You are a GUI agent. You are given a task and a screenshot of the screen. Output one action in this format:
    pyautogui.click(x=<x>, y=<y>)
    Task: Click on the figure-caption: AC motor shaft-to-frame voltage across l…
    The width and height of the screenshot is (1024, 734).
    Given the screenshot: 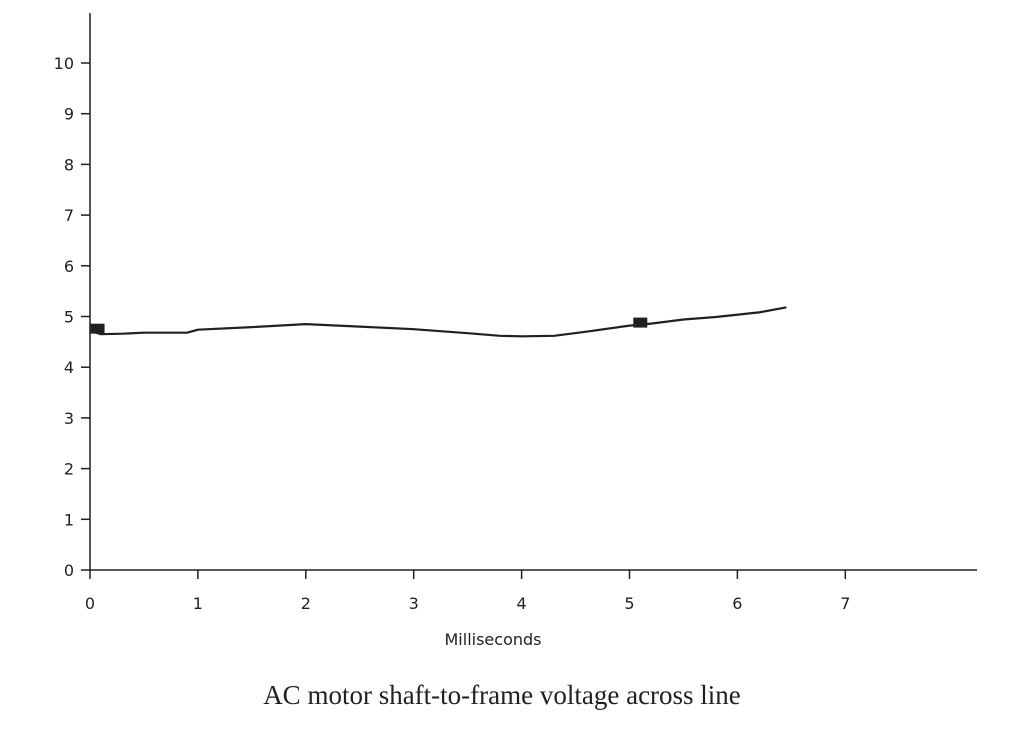 What is the action you would take?
    pyautogui.click(x=502, y=695)
    